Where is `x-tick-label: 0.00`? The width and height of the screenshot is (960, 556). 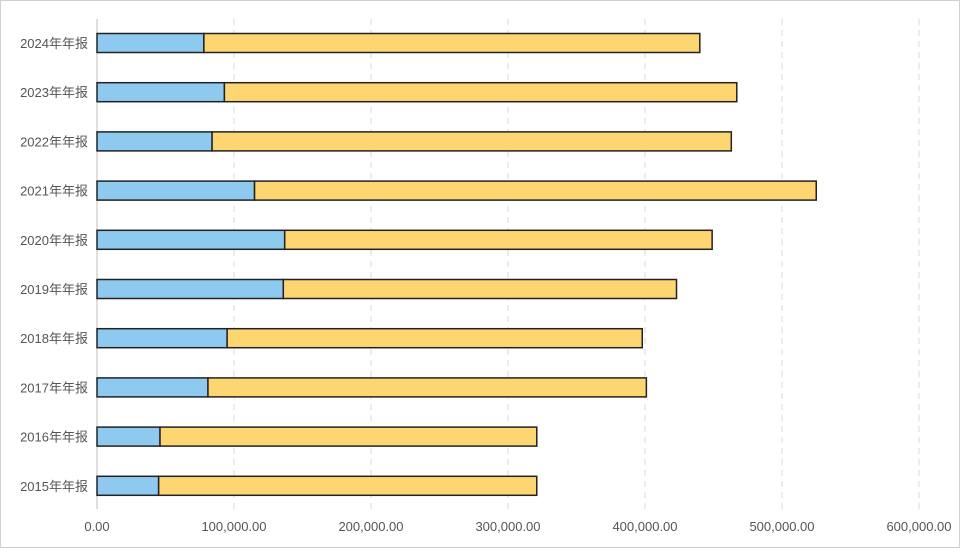 x-tick-label: 0.00 is located at coordinates (96, 526).